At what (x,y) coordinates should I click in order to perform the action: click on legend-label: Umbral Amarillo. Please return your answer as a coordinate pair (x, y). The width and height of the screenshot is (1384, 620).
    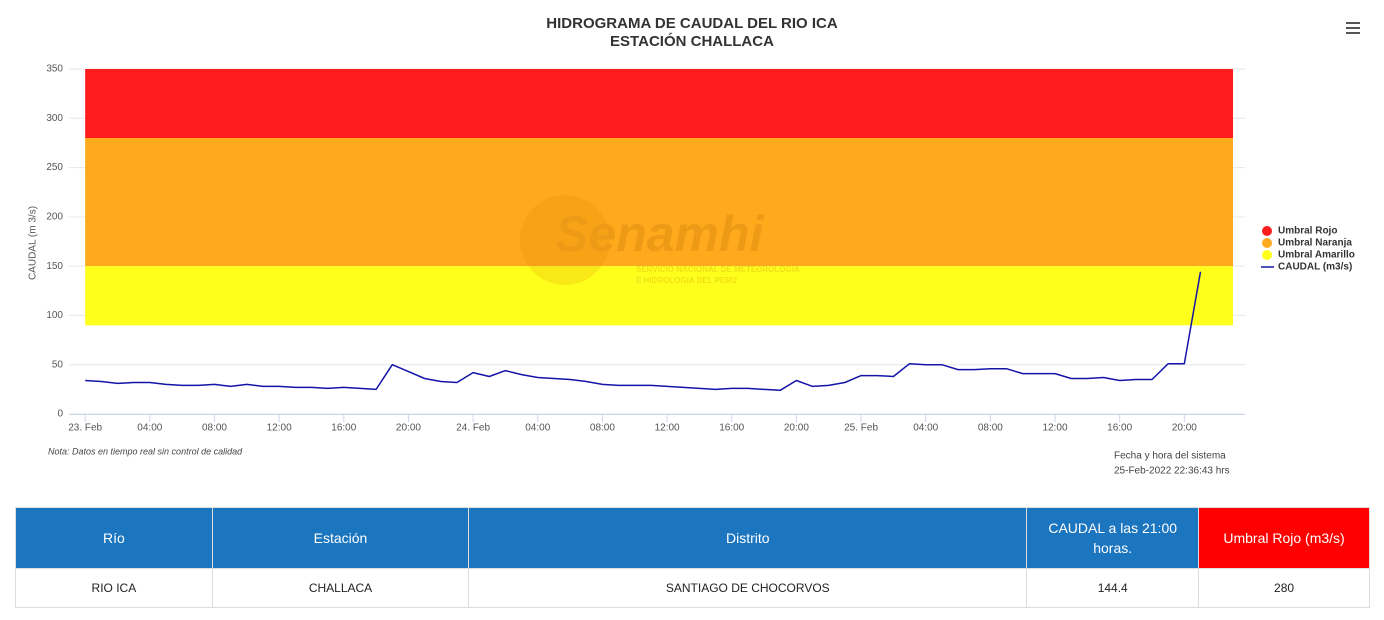
    Looking at the image, I should click on (1316, 255).